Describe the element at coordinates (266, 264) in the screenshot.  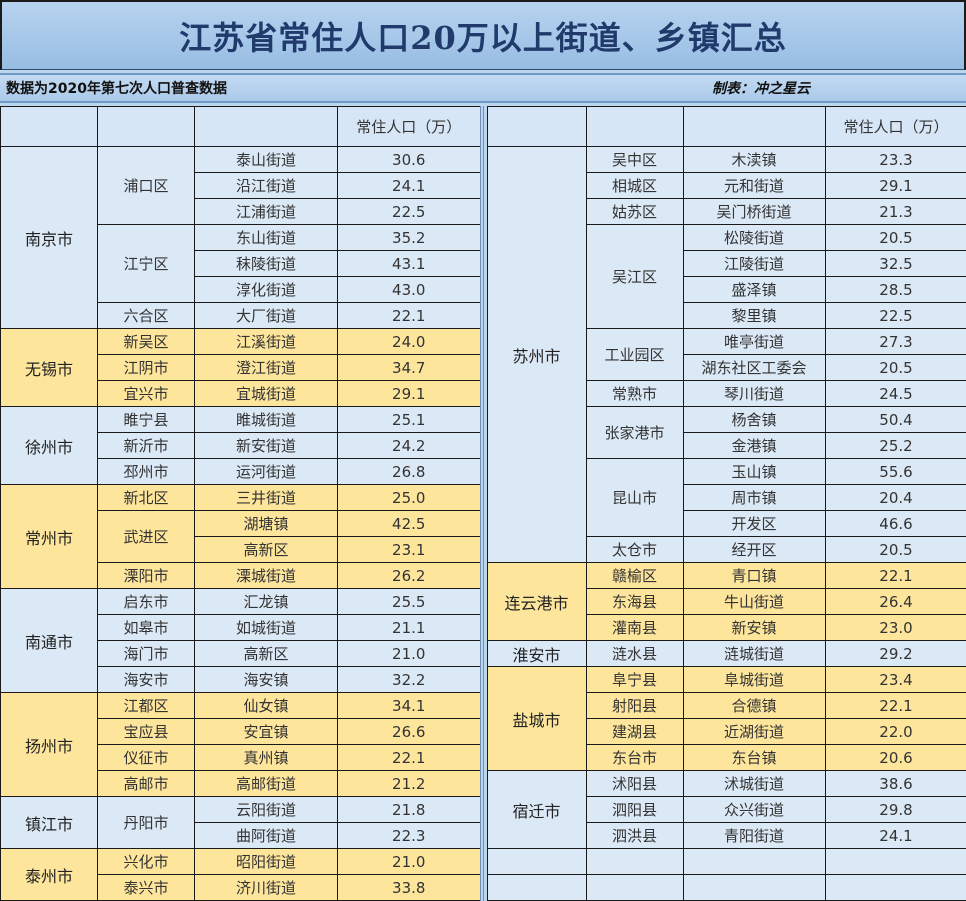
I see `street-cell: 秣陵街道` at that location.